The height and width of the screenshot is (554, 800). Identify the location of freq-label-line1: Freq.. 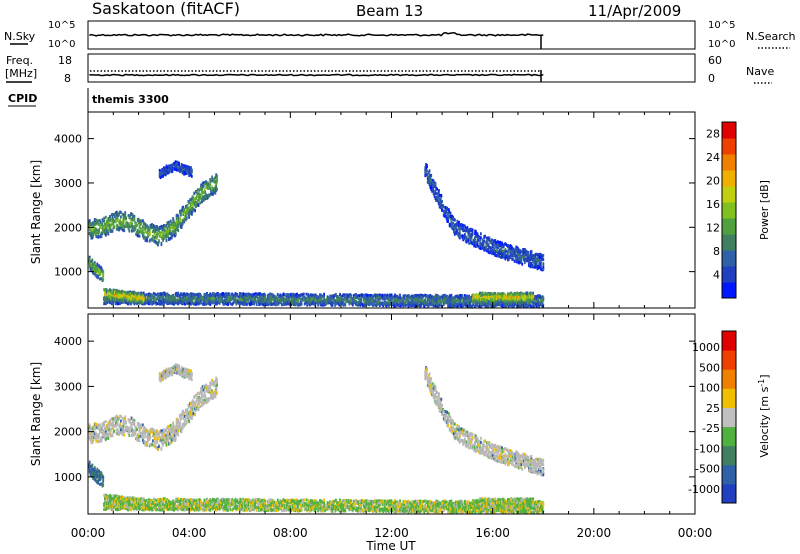
(19, 60).